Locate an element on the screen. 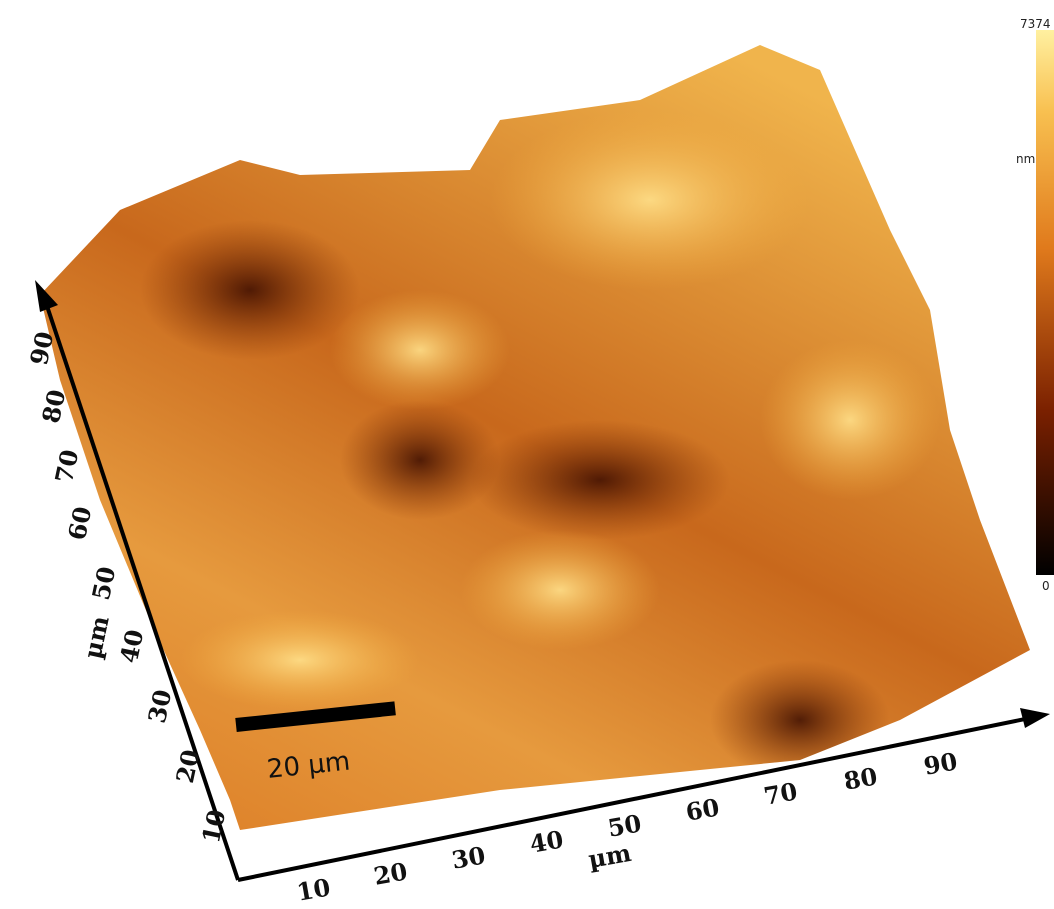 The height and width of the screenshot is (909, 1054). colorbar-max: 7374 is located at coordinates (1035, 24).